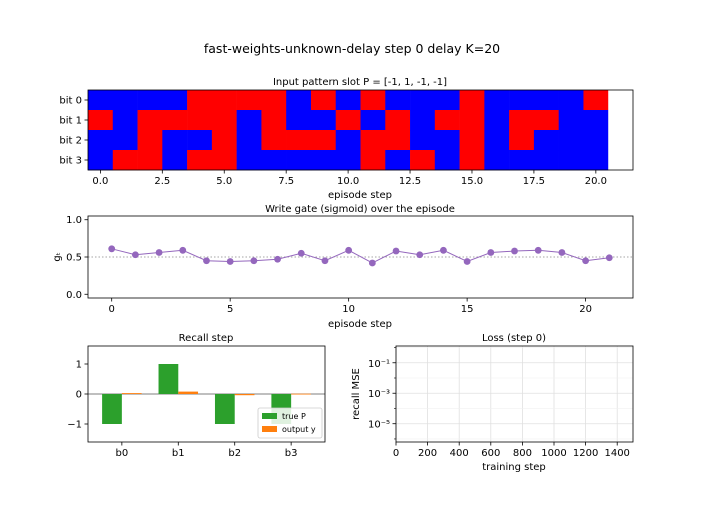 The width and height of the screenshot is (704, 528). What do you see at coordinates (514, 467) in the screenshot?
I see `loss-xlabel: training step` at bounding box center [514, 467].